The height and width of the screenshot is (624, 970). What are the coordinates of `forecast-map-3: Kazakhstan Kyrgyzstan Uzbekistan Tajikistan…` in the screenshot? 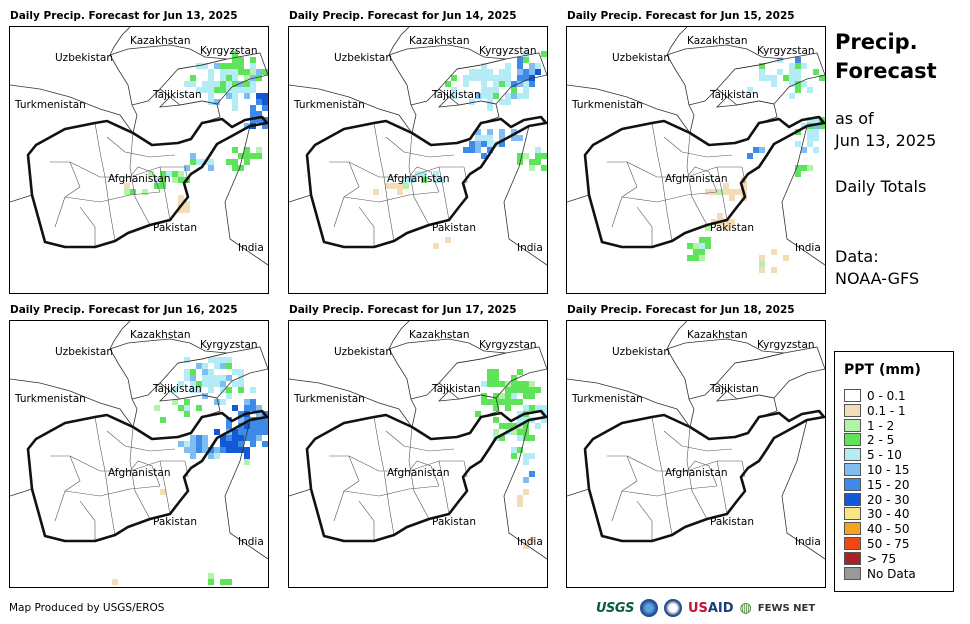 It's located at (696, 160).